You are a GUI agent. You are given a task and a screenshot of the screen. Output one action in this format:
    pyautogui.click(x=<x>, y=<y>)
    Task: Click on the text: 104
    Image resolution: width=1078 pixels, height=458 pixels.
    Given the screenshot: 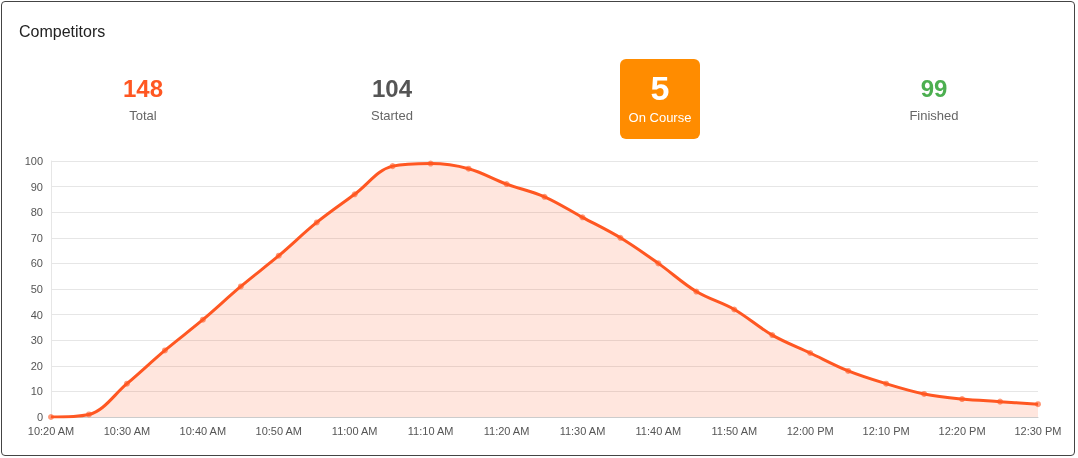 What is the action you would take?
    pyautogui.click(x=391, y=89)
    